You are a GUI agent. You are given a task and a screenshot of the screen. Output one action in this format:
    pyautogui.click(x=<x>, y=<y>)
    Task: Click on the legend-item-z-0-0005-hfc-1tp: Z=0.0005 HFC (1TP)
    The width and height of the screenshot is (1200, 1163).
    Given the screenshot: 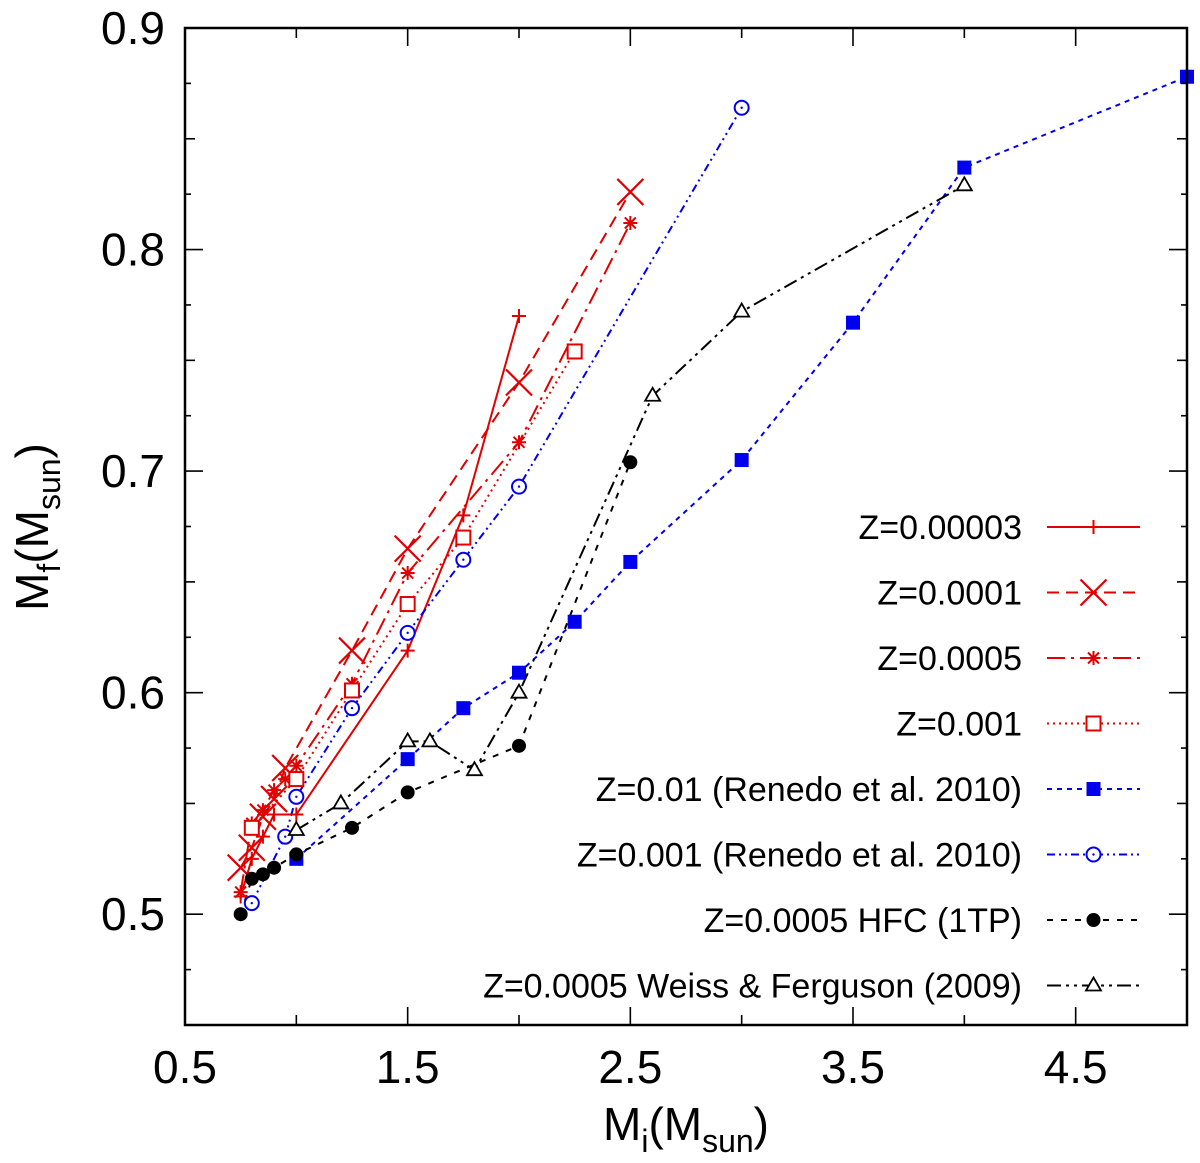 What is the action you would take?
    pyautogui.click(x=922, y=921)
    